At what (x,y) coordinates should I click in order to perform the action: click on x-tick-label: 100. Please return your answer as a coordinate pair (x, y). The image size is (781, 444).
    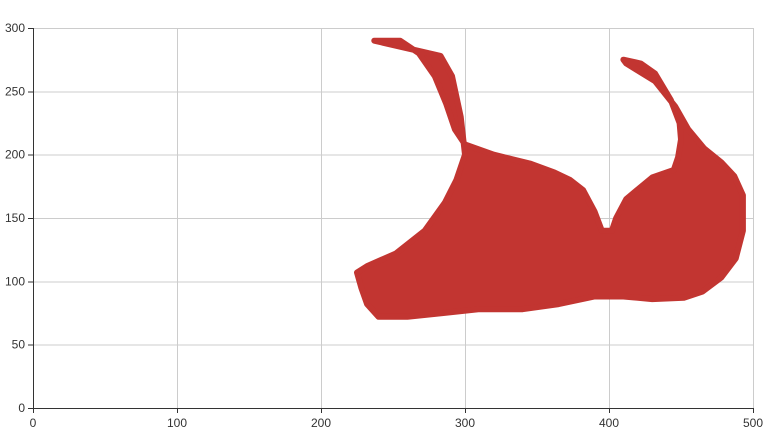
    Looking at the image, I should click on (177, 423).